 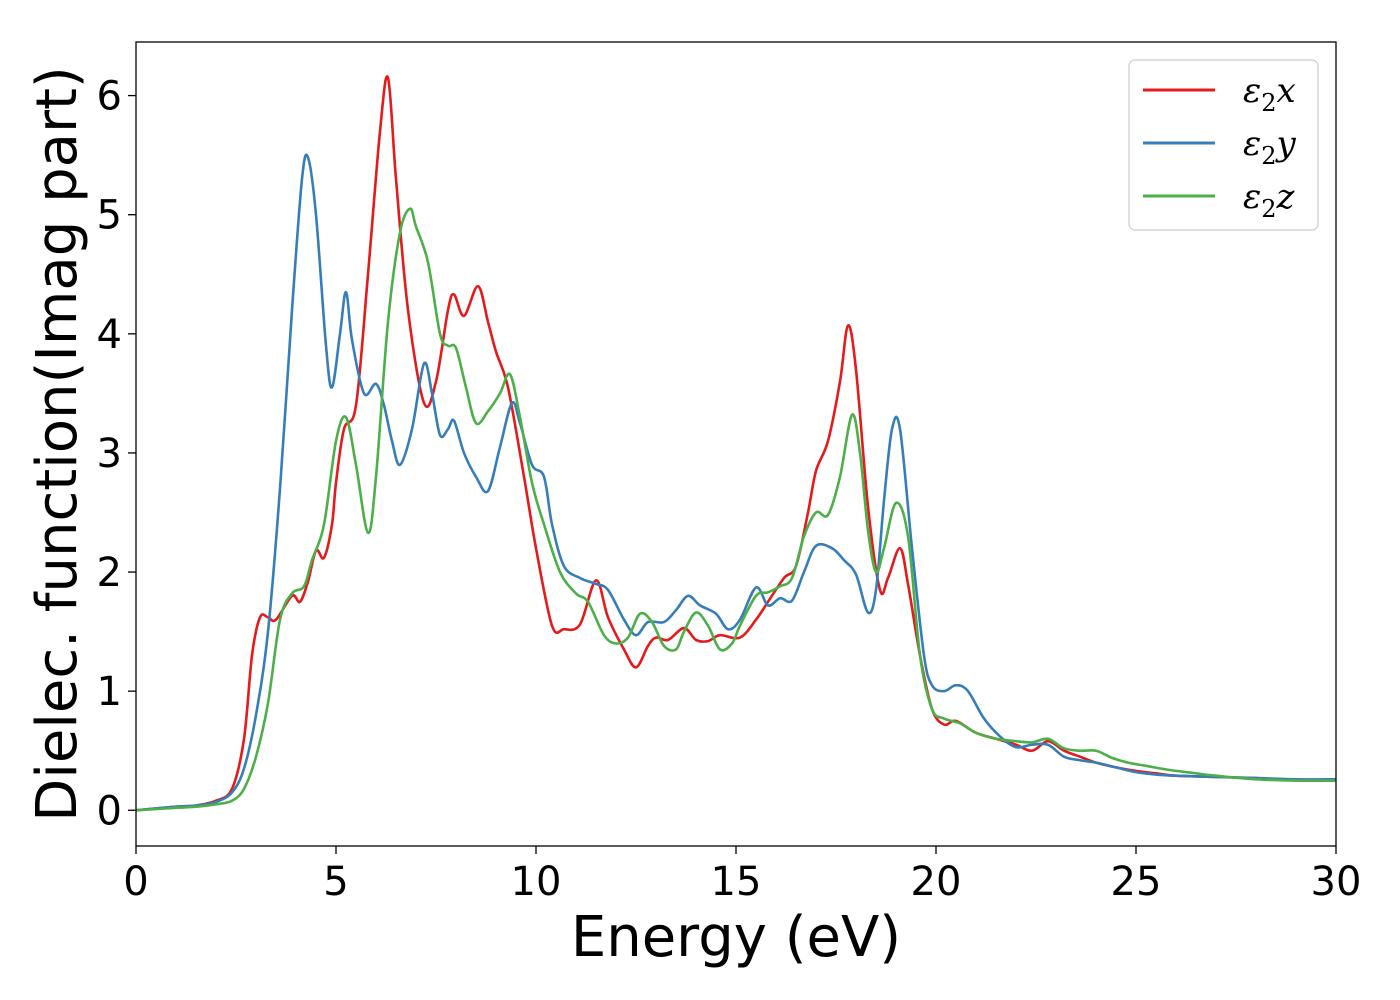 I want to click on x-axis: 0 5 10 15 20 25 30, so click(x=742, y=875).